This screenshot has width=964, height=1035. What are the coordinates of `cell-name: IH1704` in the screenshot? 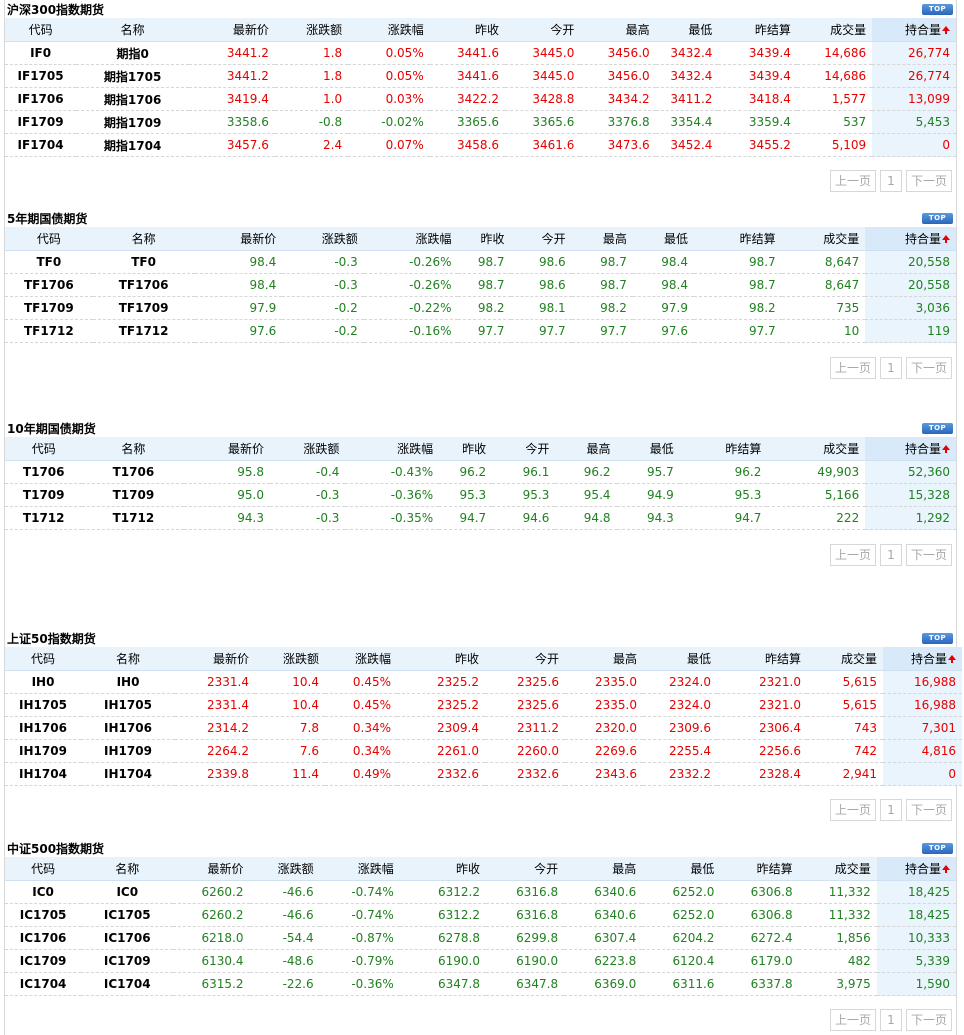 It's located at (128, 774).